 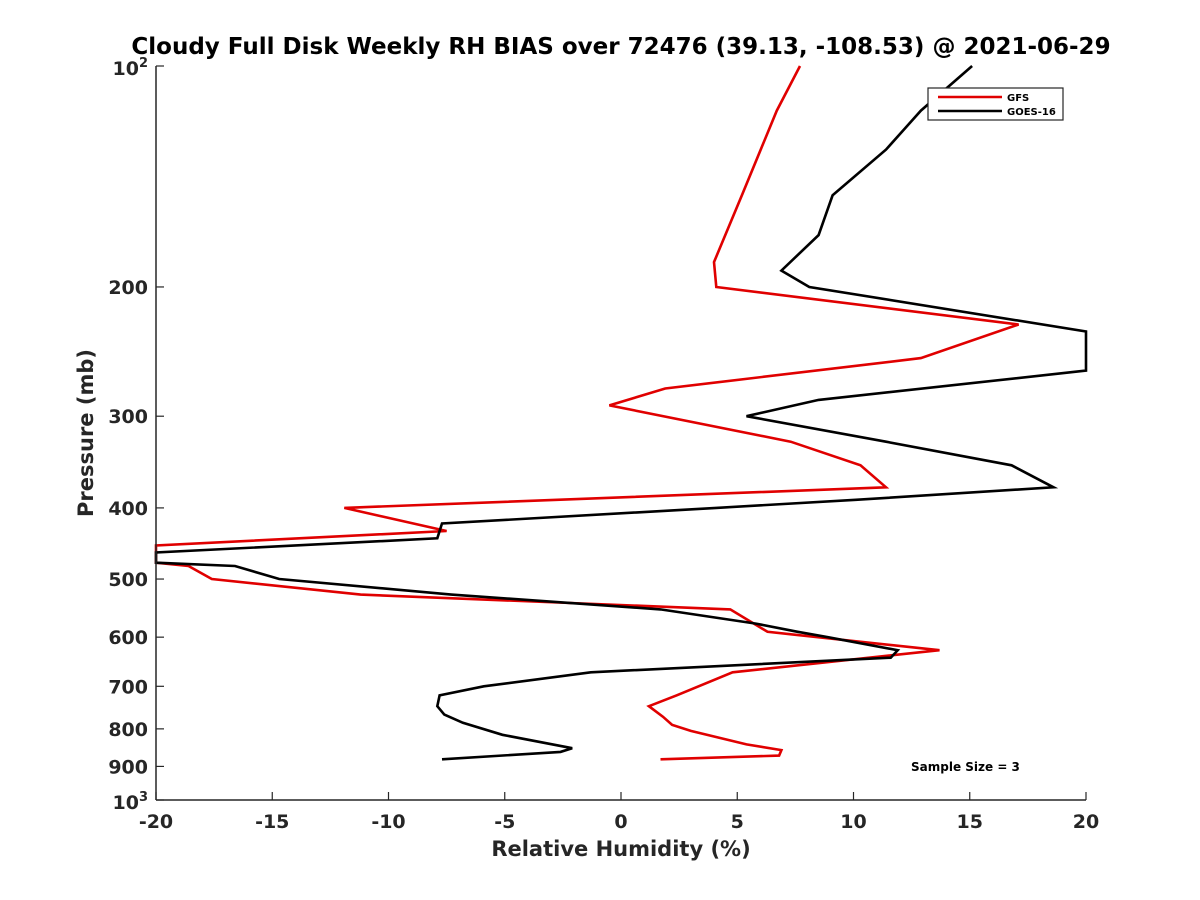 I want to click on legend-box, so click(x=995, y=104).